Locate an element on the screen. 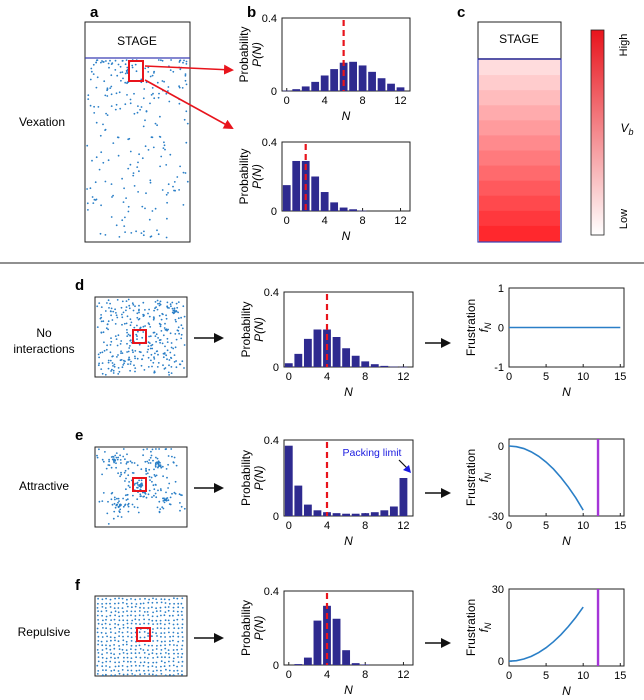  row-label-repulsive: Repulsive is located at coordinates (44, 632).